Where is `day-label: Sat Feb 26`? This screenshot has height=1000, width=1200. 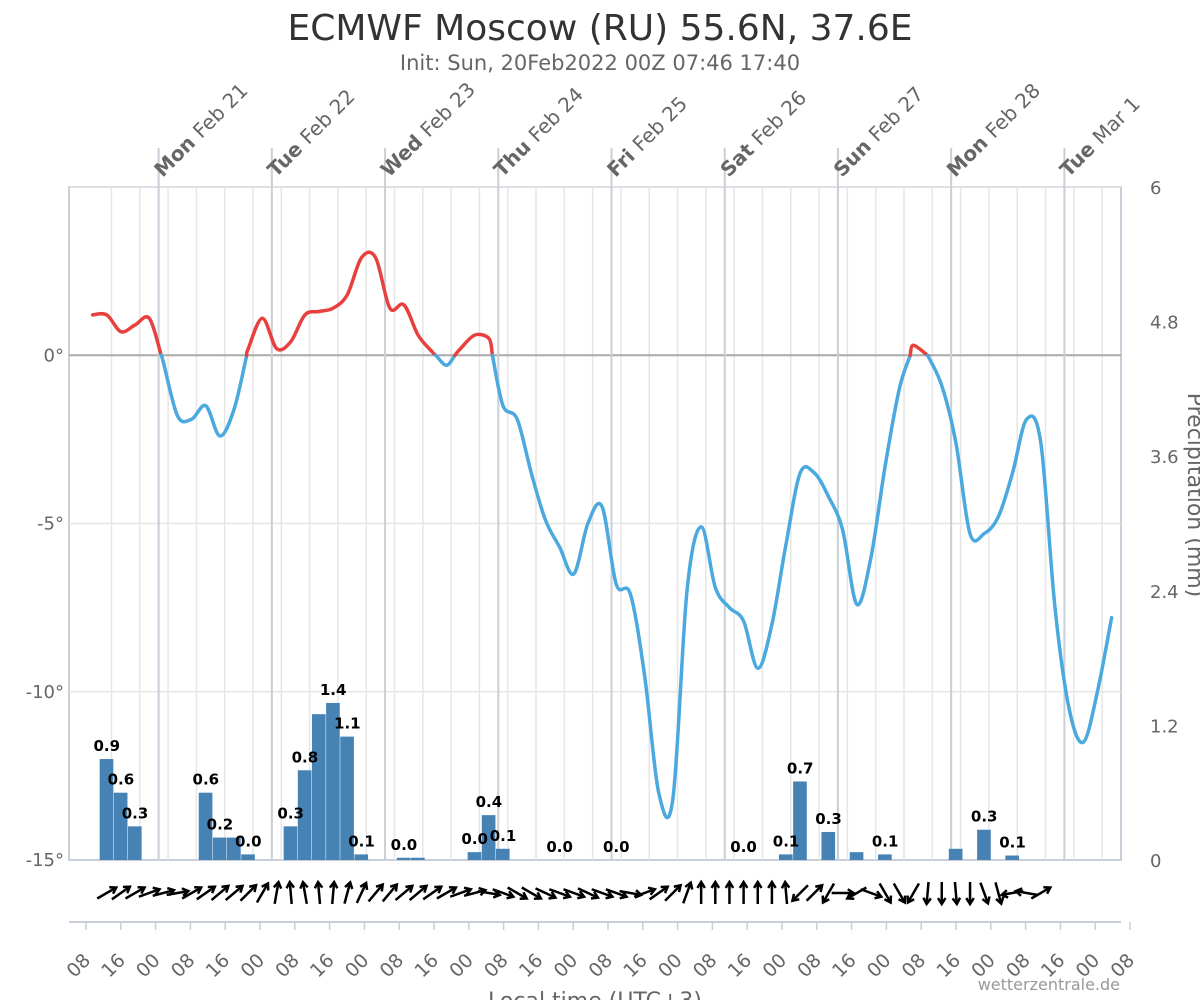
day-label: Sat Feb 26 is located at coordinates (763, 134).